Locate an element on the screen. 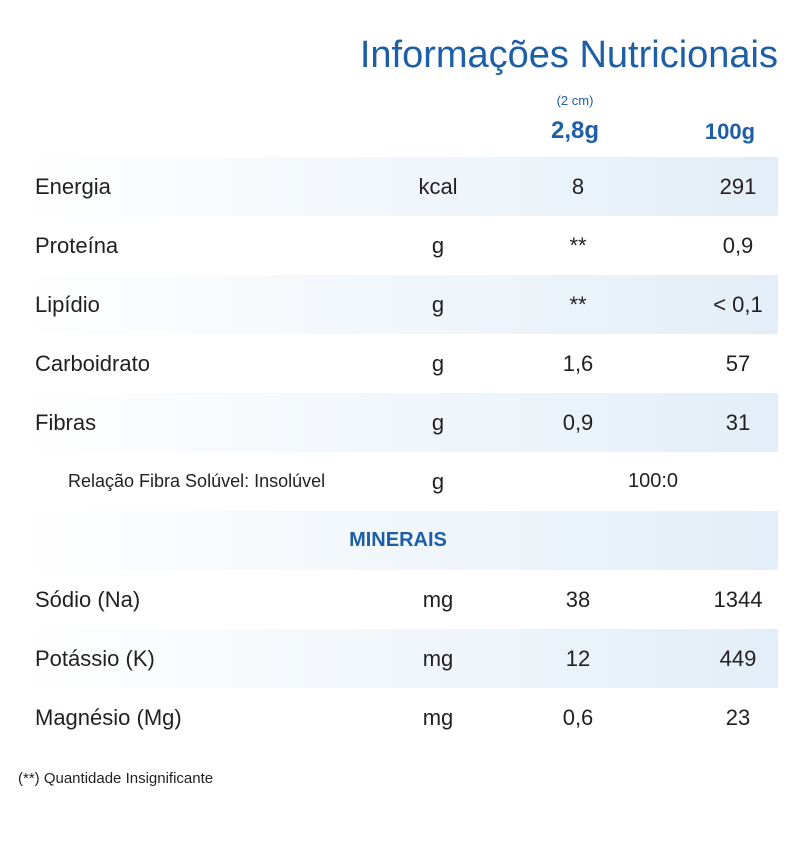 This screenshot has height=864, width=800. fiber-ratio-name: Relação Fibra Solúvel: Insolúvel is located at coordinates (197, 481).